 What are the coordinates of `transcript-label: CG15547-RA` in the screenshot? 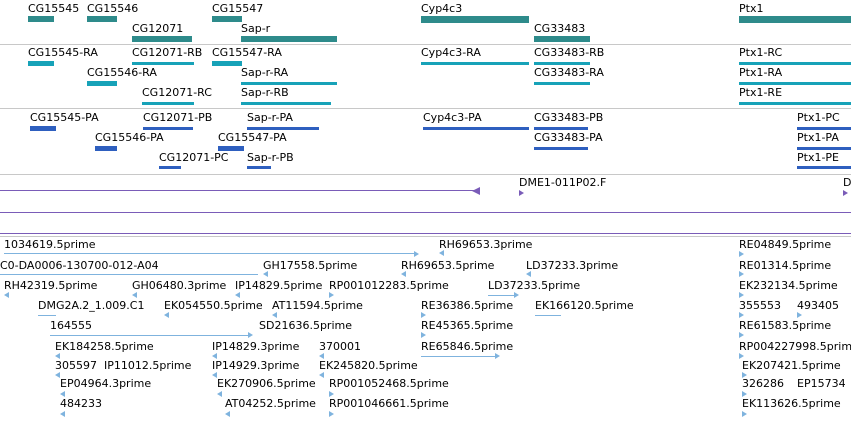 It's located at (247, 52).